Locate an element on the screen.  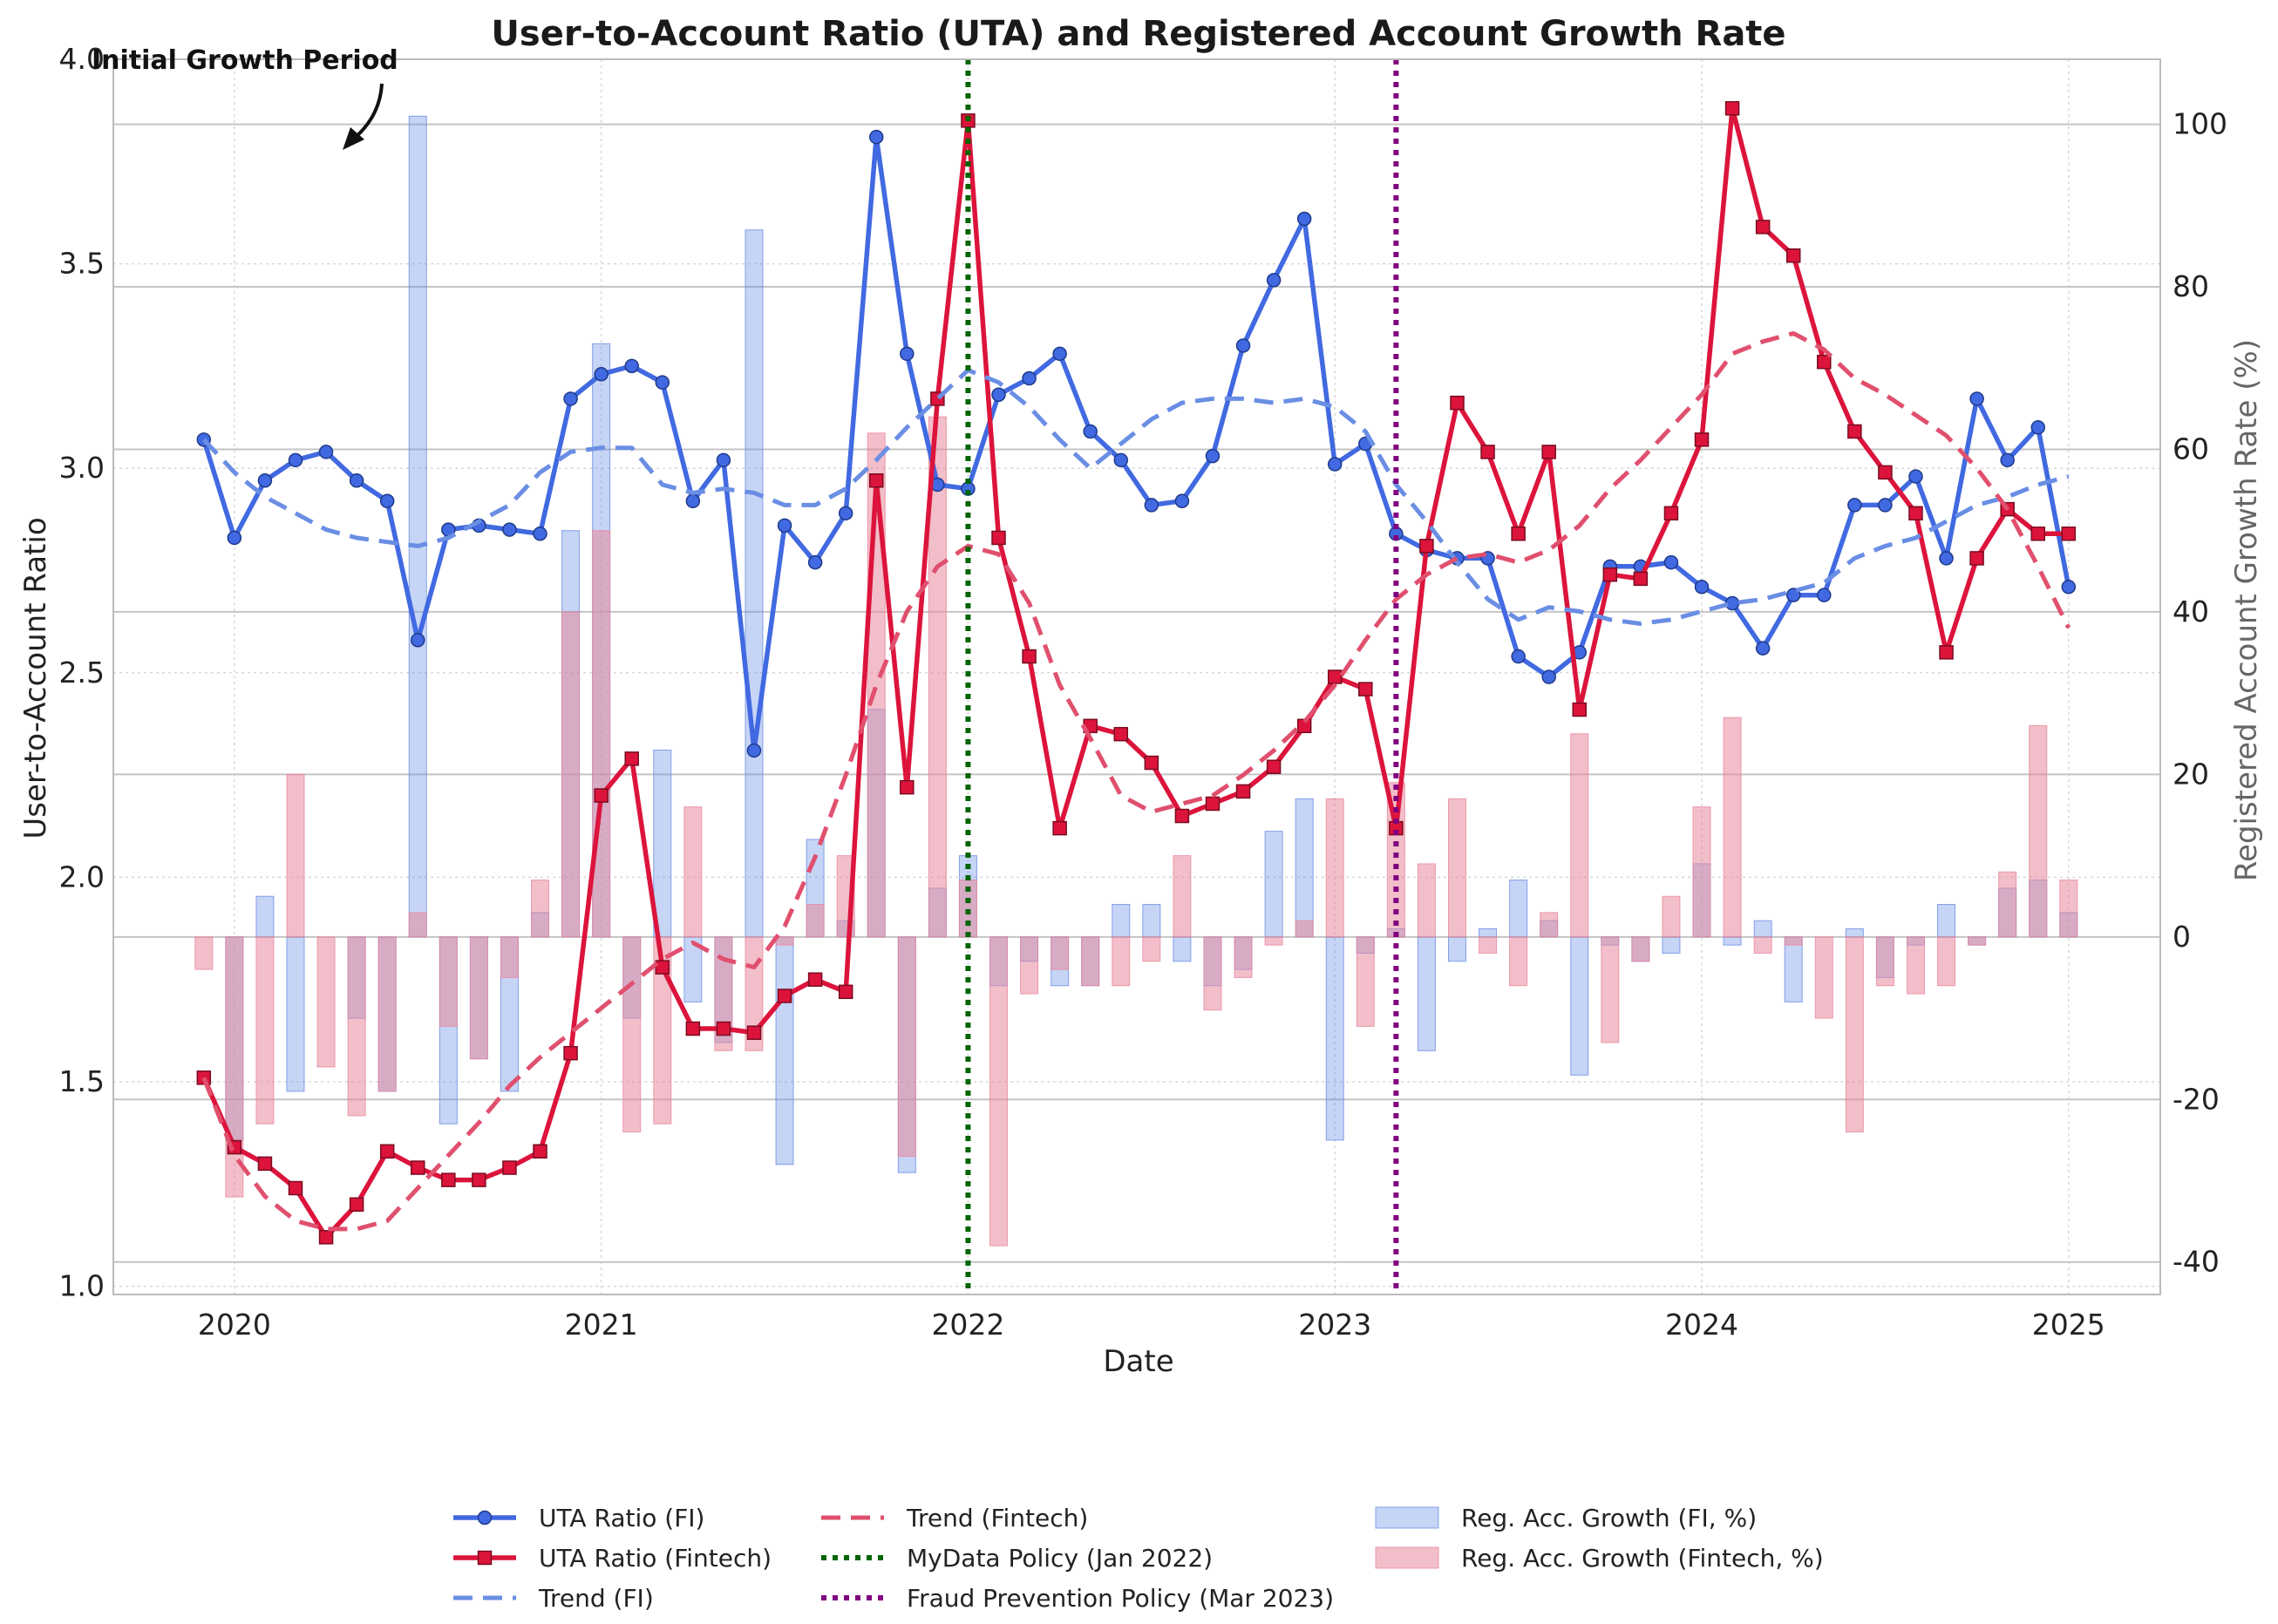
y2-tick-label: -20 is located at coordinates (2196, 1099).